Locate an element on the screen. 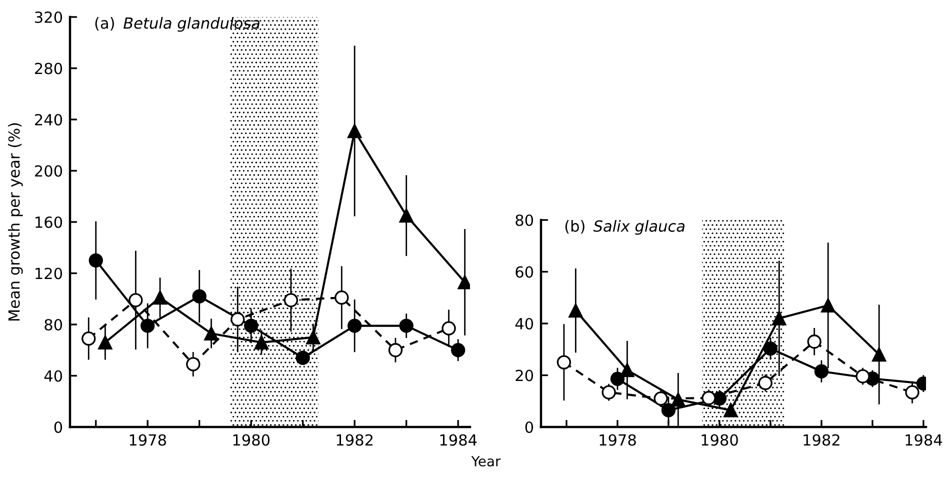 Image resolution: width=950 pixels, height=477 pixels. x-axis-title: Year is located at coordinates (486, 461).